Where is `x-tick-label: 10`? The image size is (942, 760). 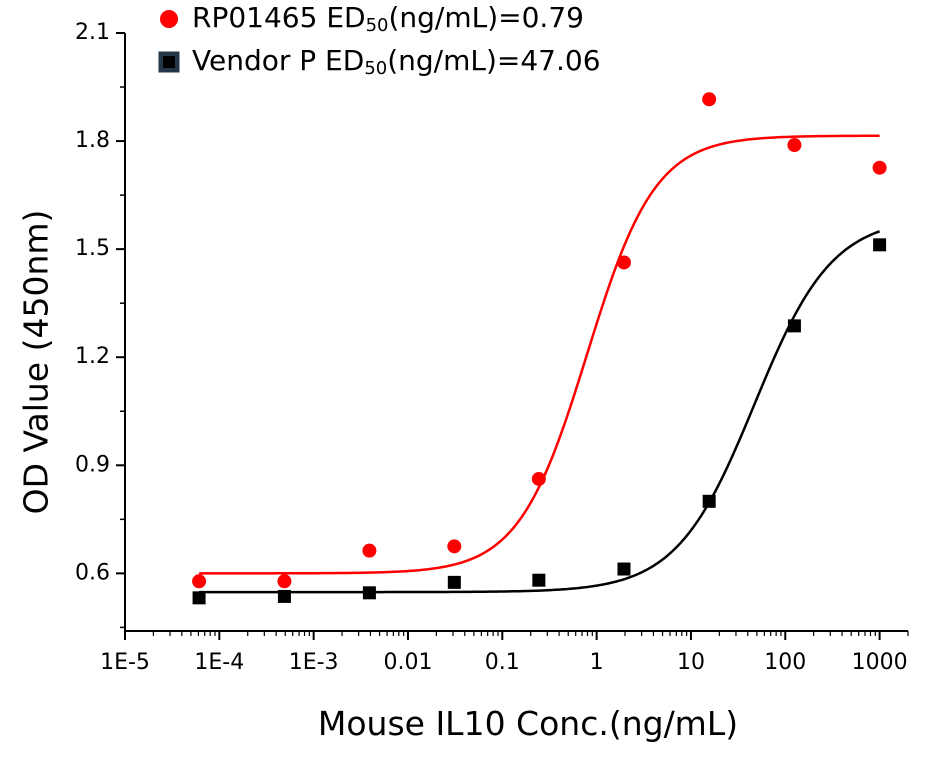 x-tick-label: 10 is located at coordinates (691, 662).